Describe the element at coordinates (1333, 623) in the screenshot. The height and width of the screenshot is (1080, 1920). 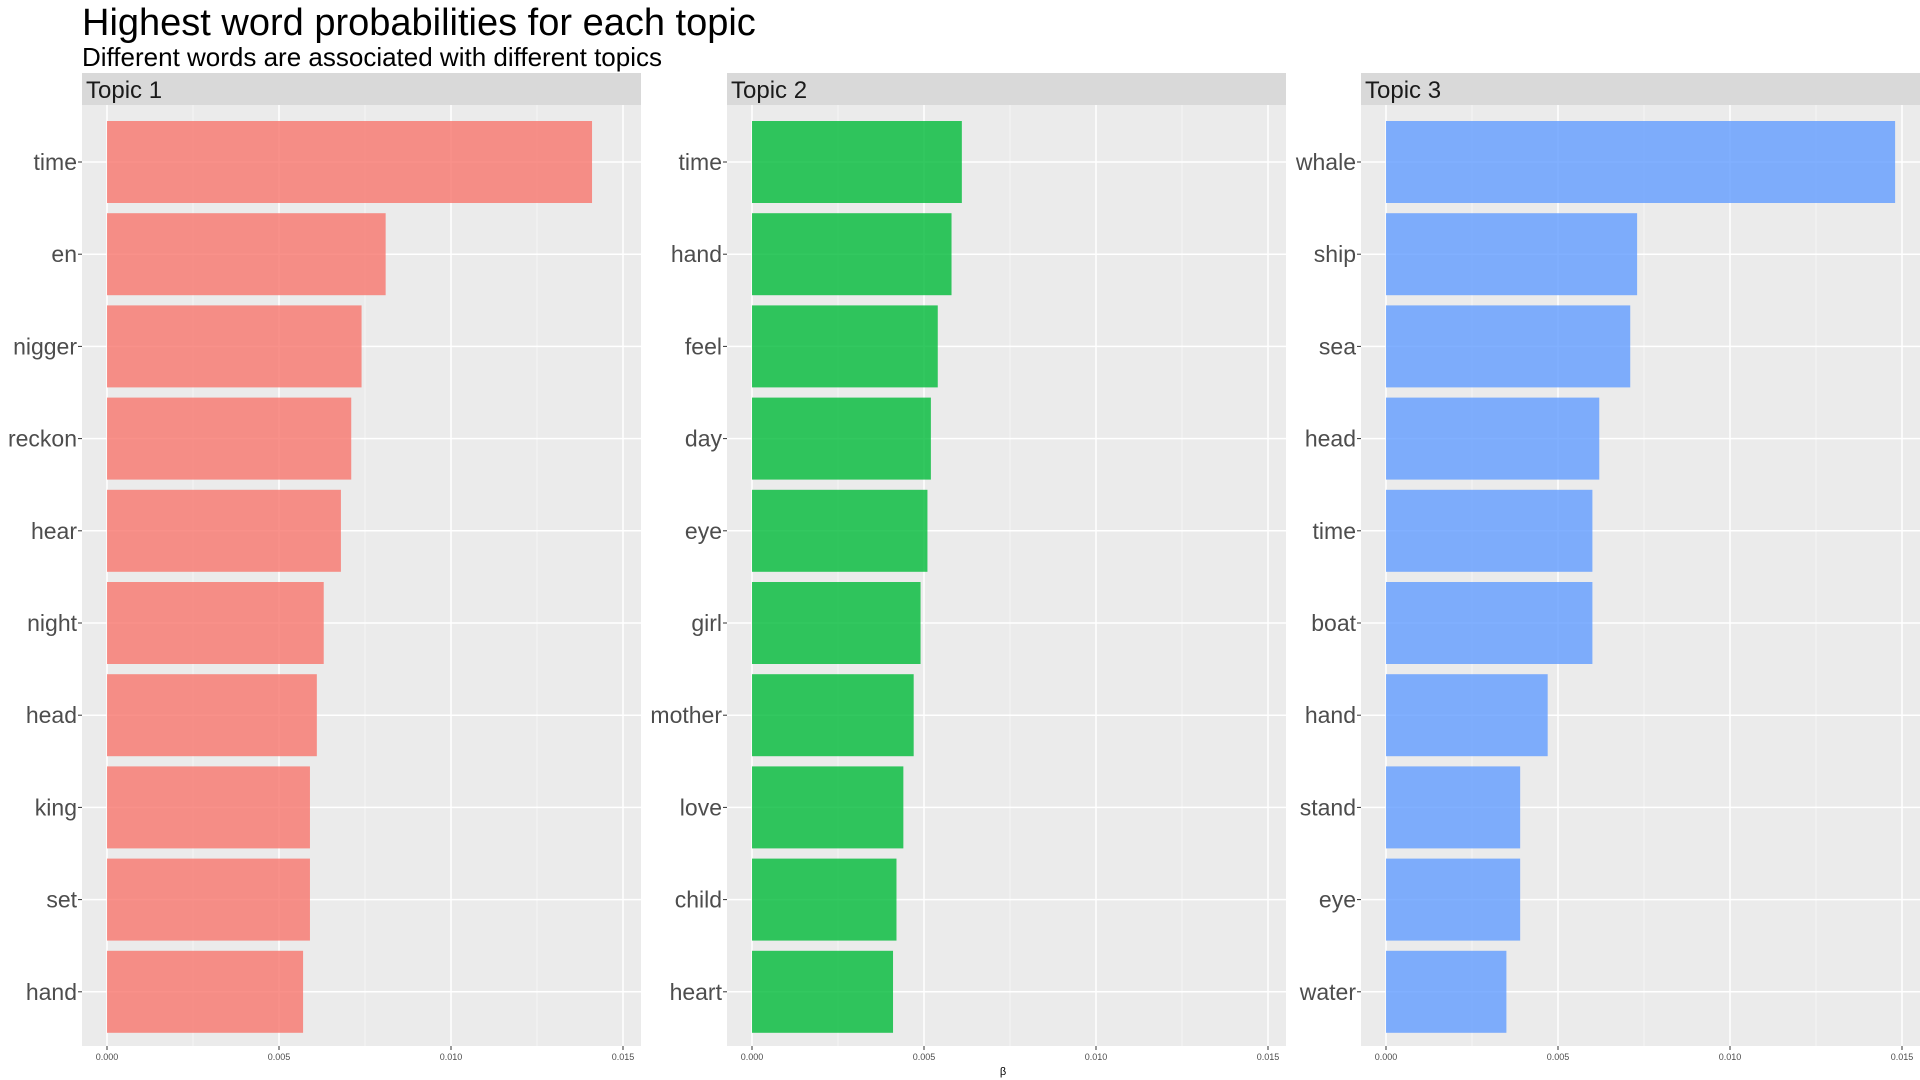
I see `y-tick-label: boat` at that location.